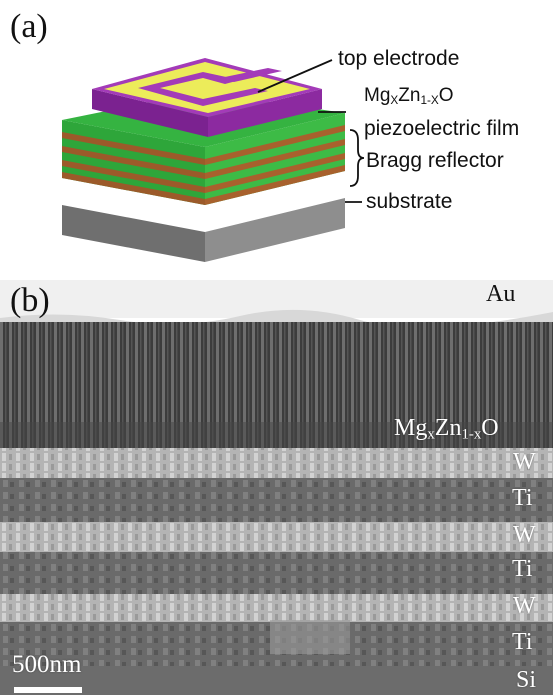  Describe the element at coordinates (526, 680) in the screenshot. I see `sem-label-si: Si` at that location.